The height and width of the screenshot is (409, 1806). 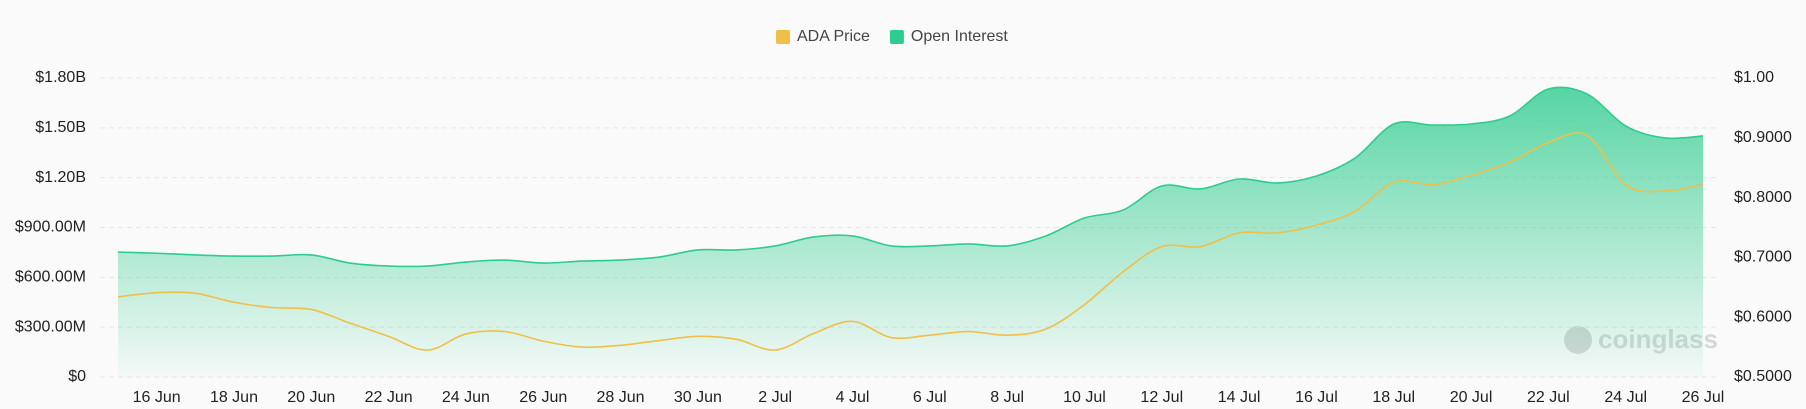 What do you see at coordinates (157, 397) in the screenshot?
I see `x-tick-label: 16 Jun` at bounding box center [157, 397].